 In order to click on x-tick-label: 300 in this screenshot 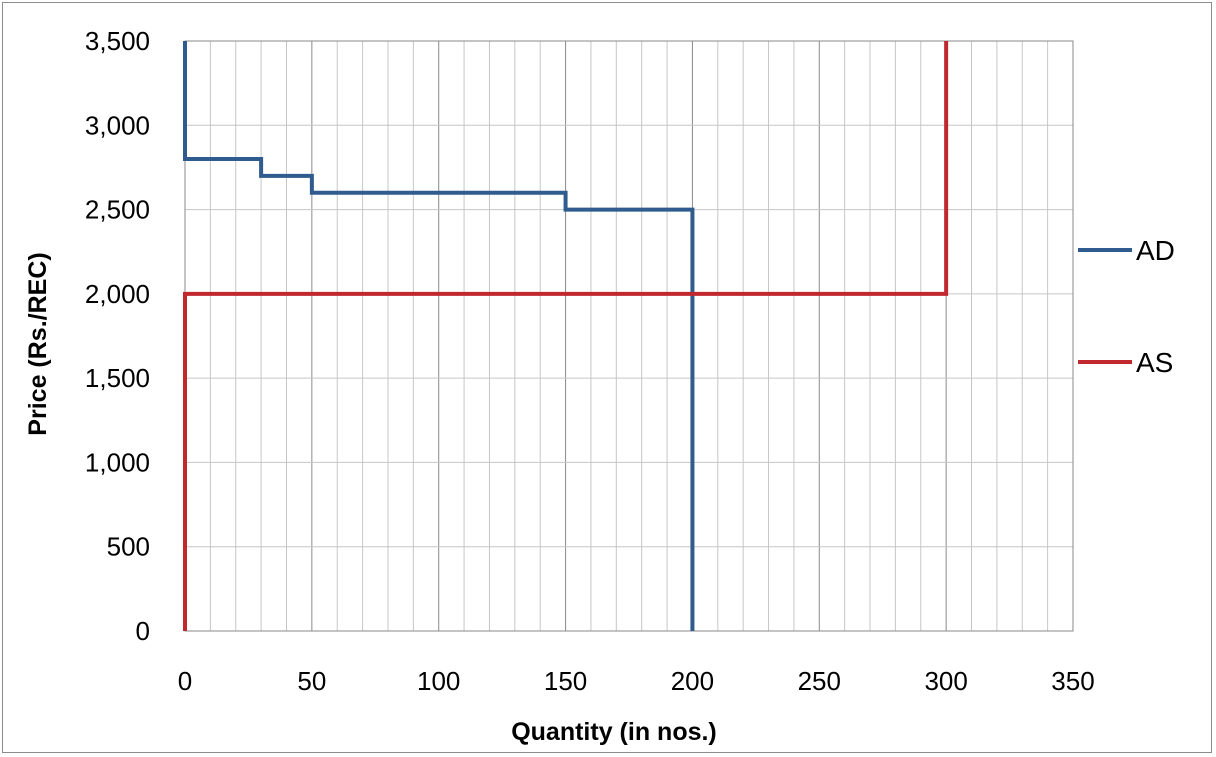, I will do `click(945, 681)`.